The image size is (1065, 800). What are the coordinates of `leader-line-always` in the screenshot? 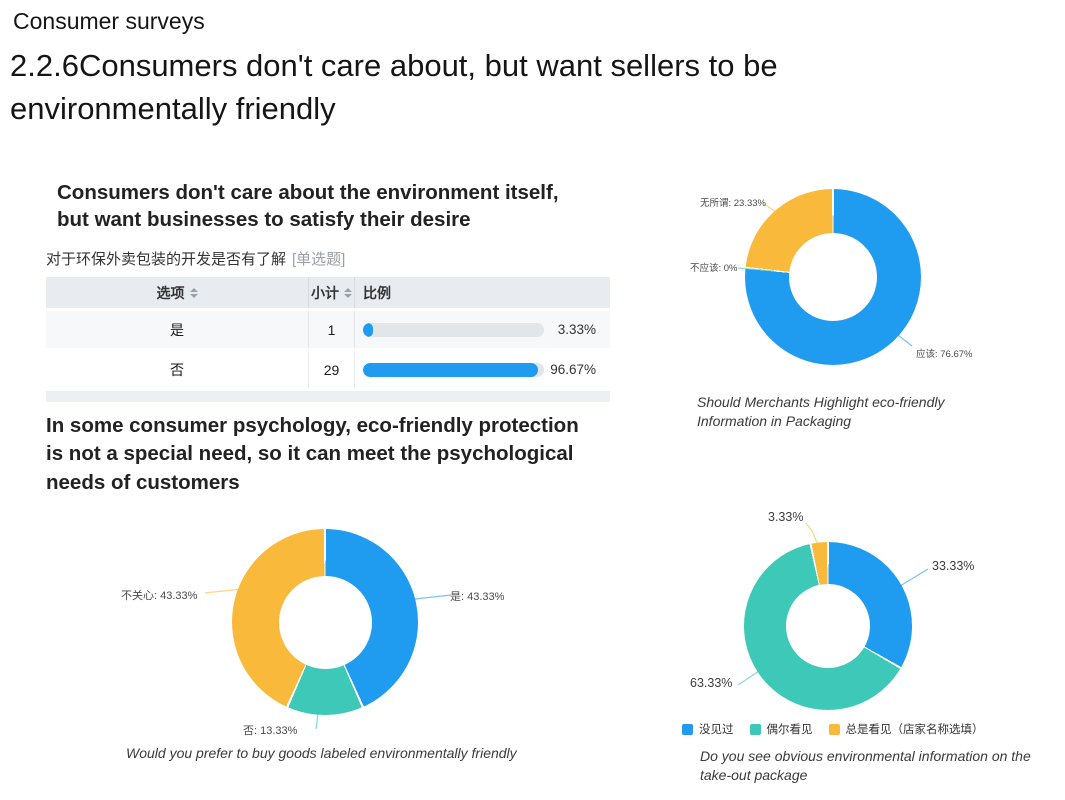 It's located at (812, 534).